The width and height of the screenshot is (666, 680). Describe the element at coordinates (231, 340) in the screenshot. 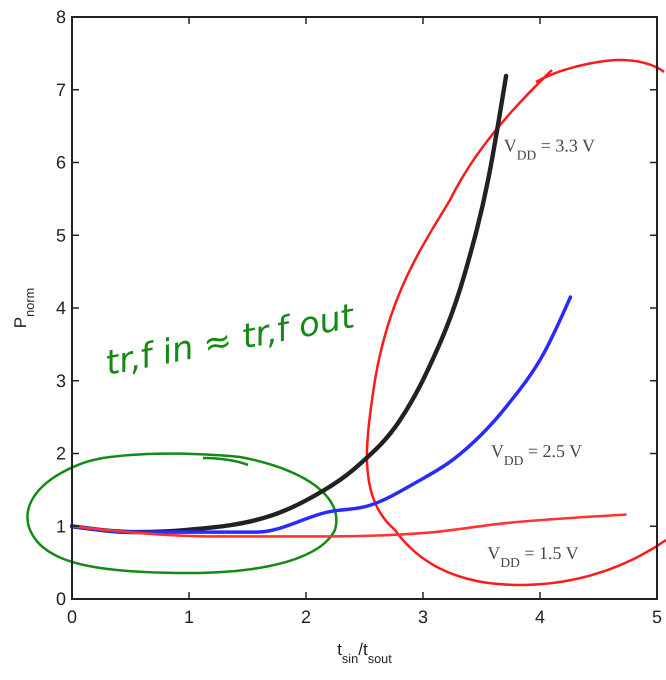

I see `annotation: tr,f in ≈ tr,f out` at that location.